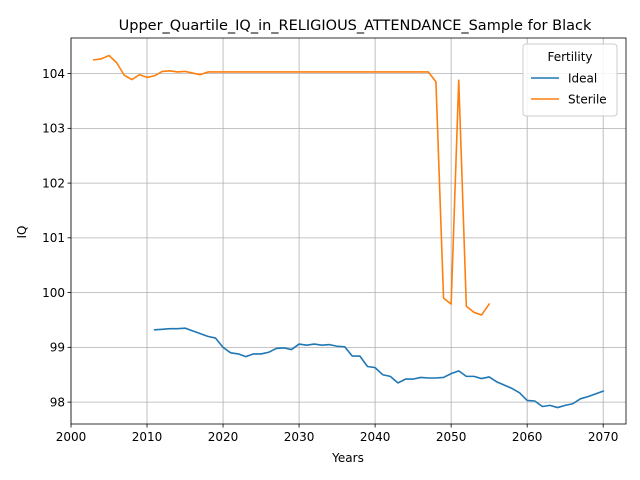 The width and height of the screenshot is (640, 480). Describe the element at coordinates (582, 78) in the screenshot. I see `legend-label-ideal: Ideal` at that location.